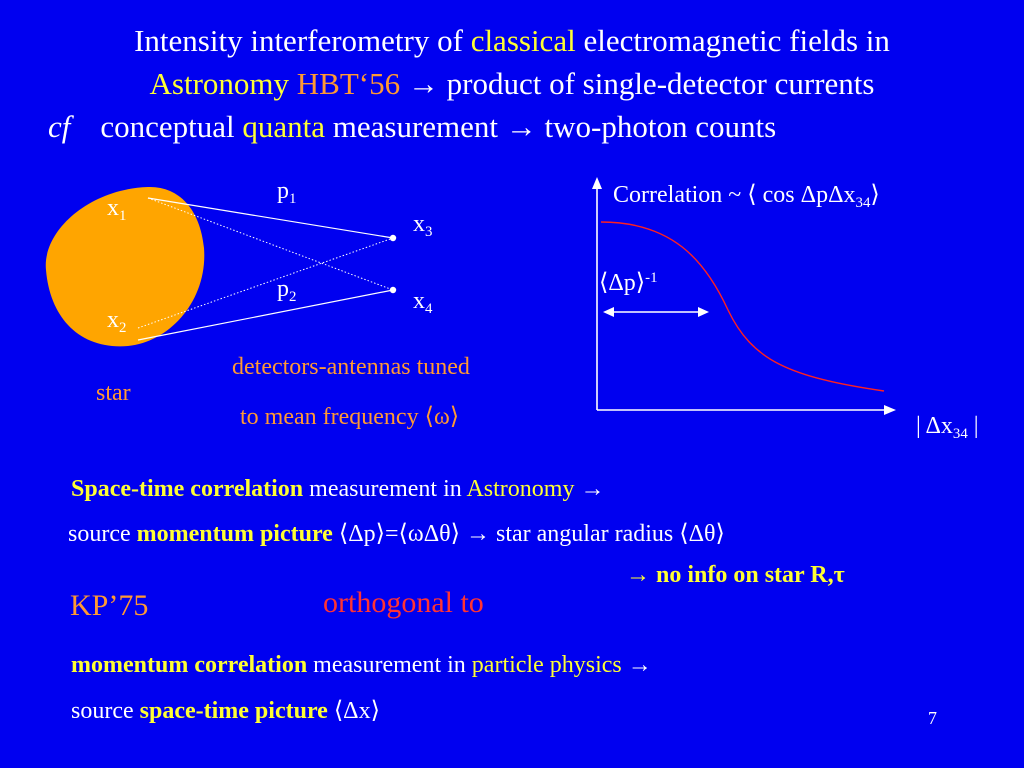  What do you see at coordinates (393, 290) in the screenshot?
I see `detector-x4-dot` at bounding box center [393, 290].